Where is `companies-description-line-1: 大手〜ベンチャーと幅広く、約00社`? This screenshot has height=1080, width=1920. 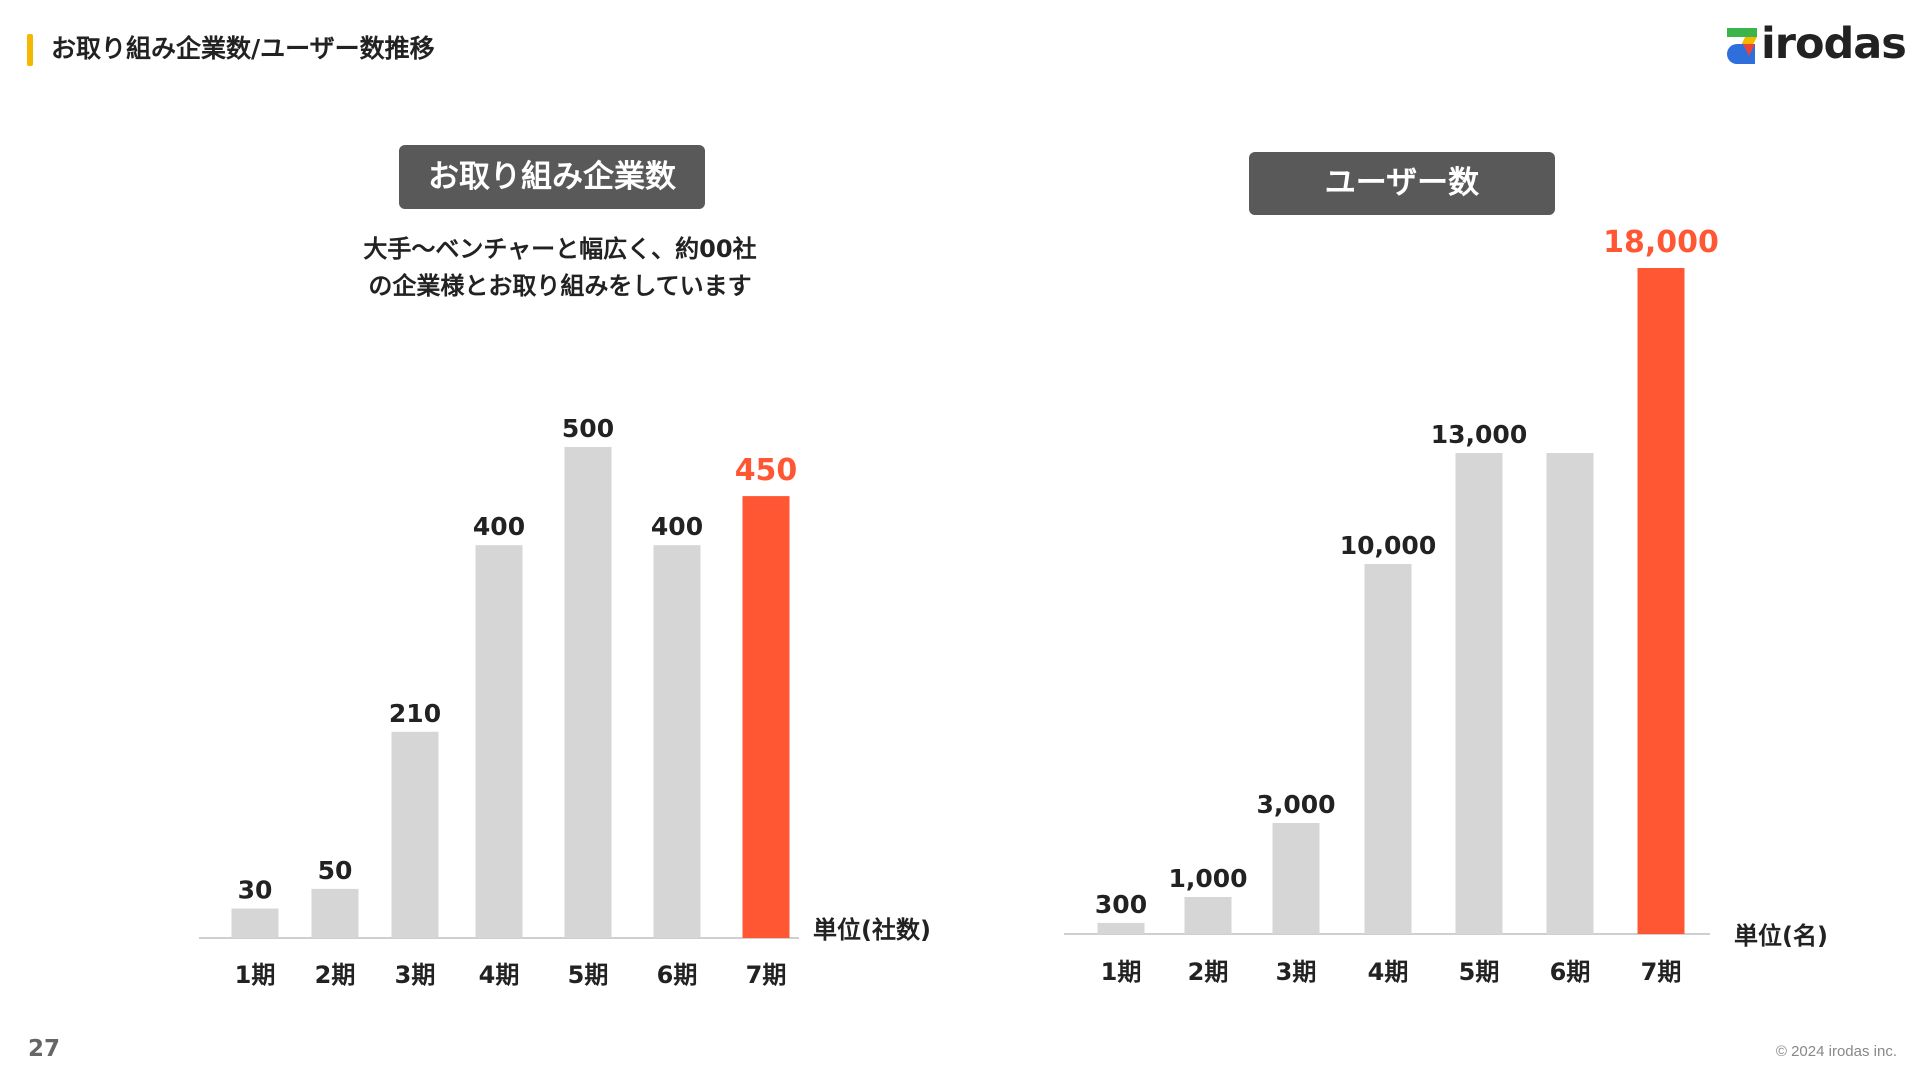 companies-description-line-1: 大手〜ベンチャーと幅広く、約00社 is located at coordinates (560, 249).